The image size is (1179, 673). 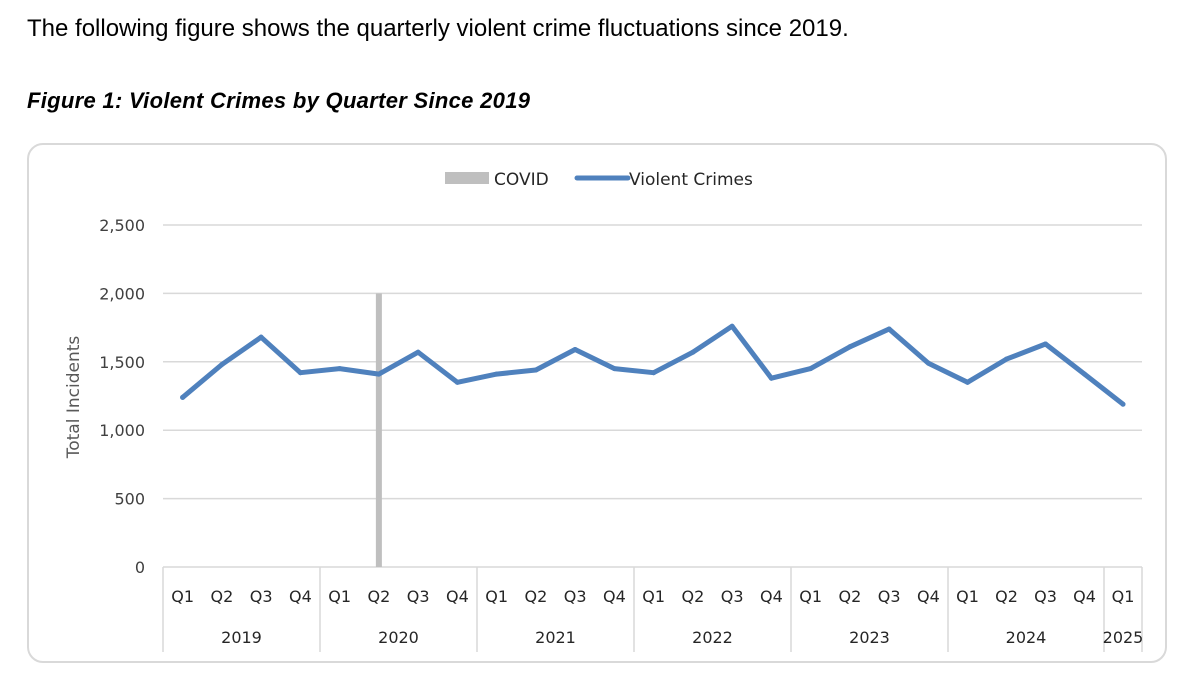 What do you see at coordinates (74, 398) in the screenshot?
I see `y-axis-label: Total Incidents` at bounding box center [74, 398].